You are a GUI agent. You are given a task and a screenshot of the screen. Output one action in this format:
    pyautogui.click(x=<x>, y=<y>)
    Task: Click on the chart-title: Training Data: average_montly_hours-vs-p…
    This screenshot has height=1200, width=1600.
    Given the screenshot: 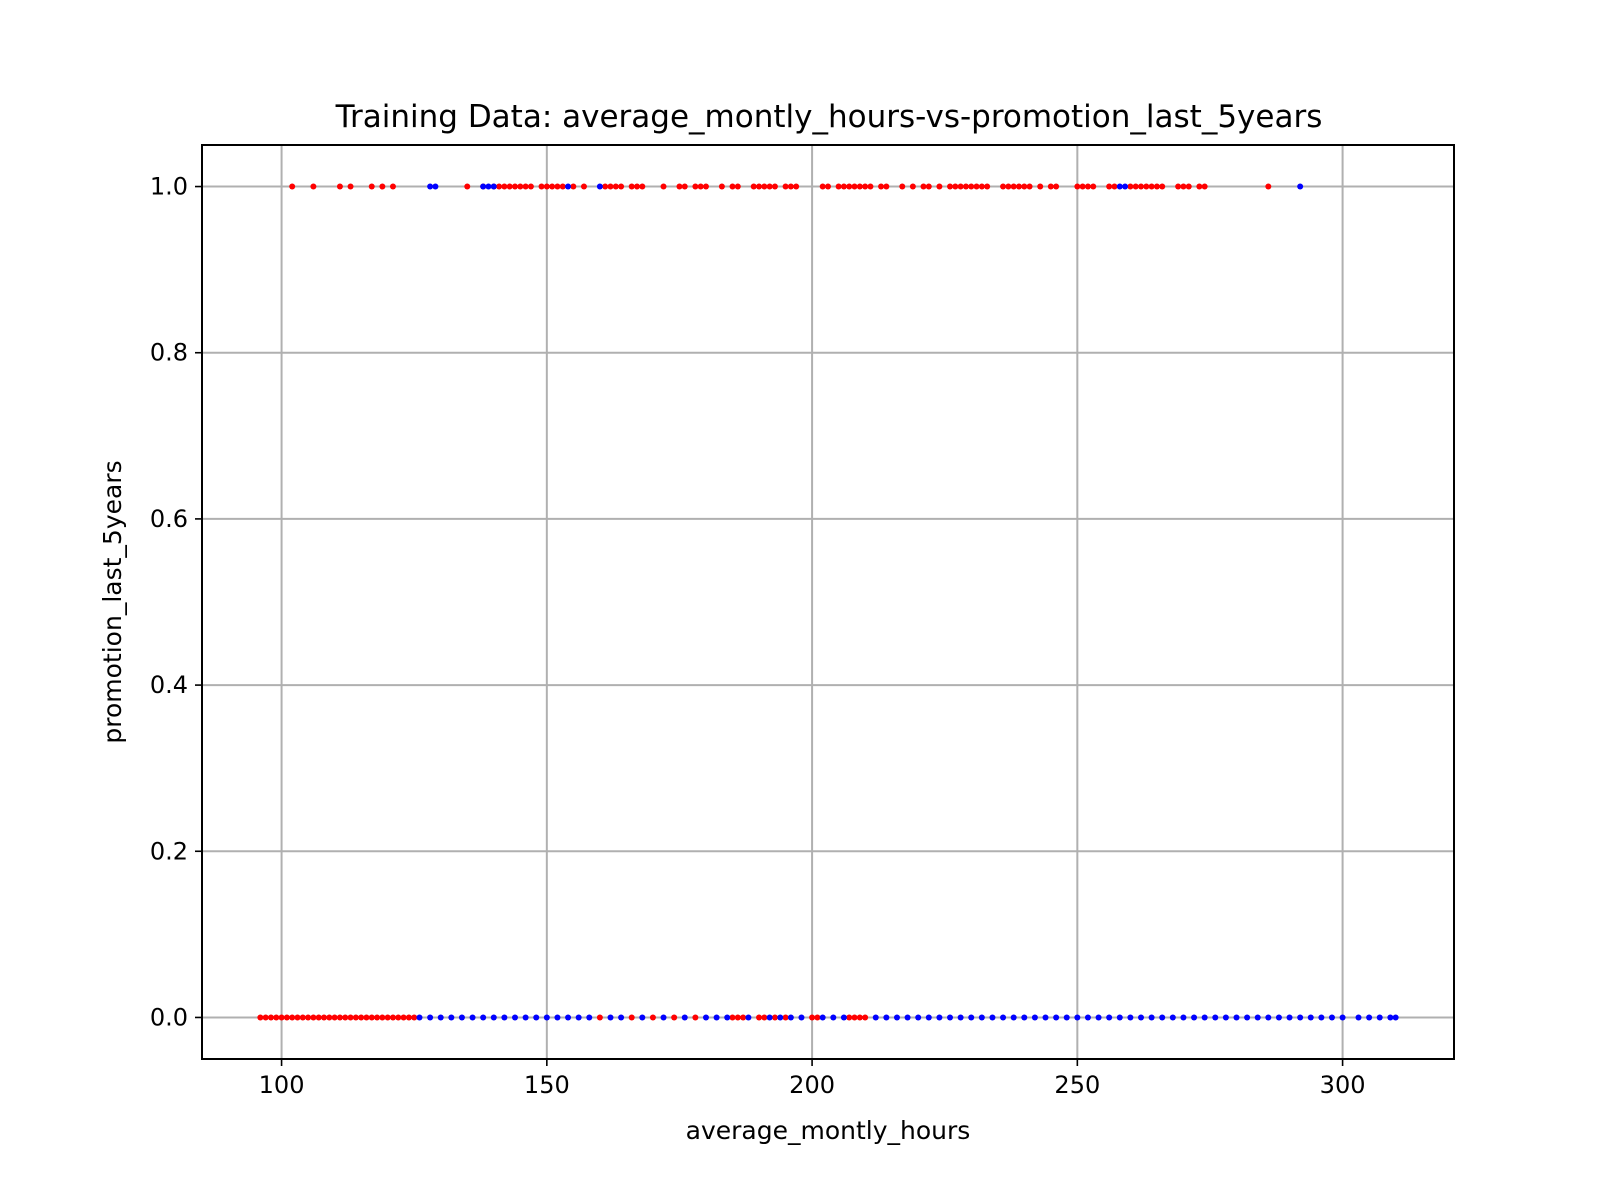 What is the action you would take?
    pyautogui.click(x=829, y=117)
    